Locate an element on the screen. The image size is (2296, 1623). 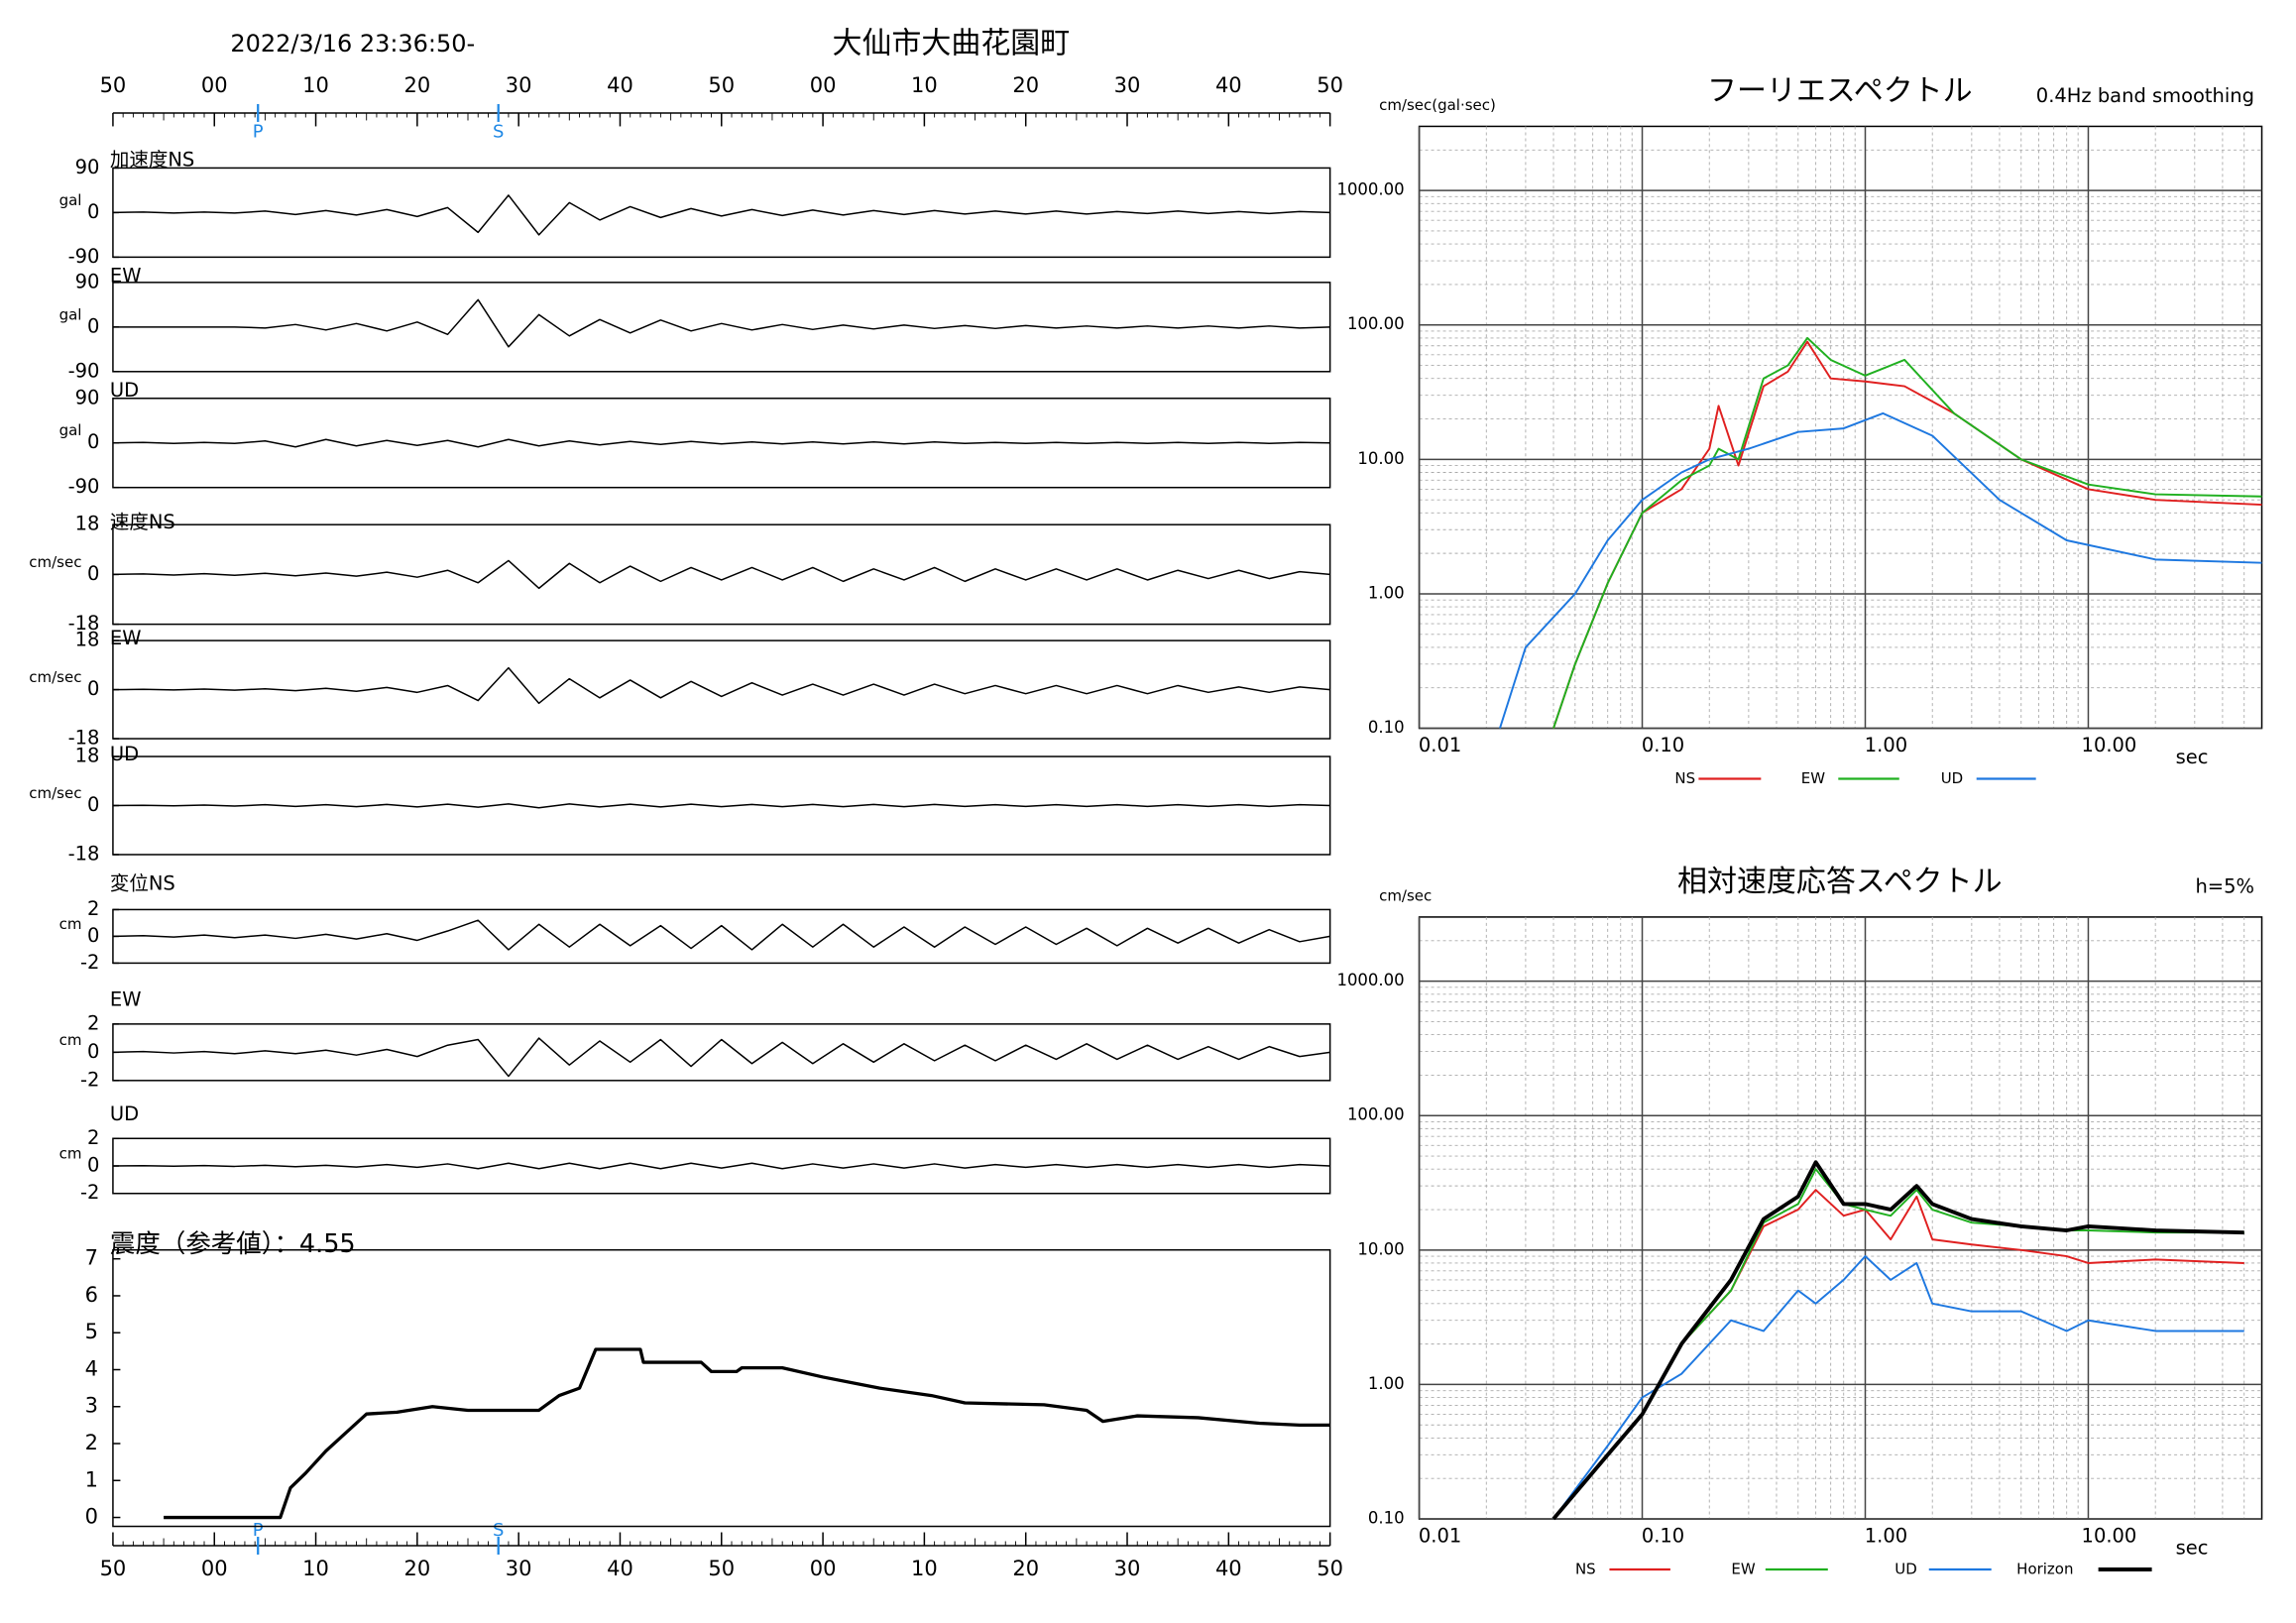
spectrum-note: h=5% is located at coordinates (2224, 885).